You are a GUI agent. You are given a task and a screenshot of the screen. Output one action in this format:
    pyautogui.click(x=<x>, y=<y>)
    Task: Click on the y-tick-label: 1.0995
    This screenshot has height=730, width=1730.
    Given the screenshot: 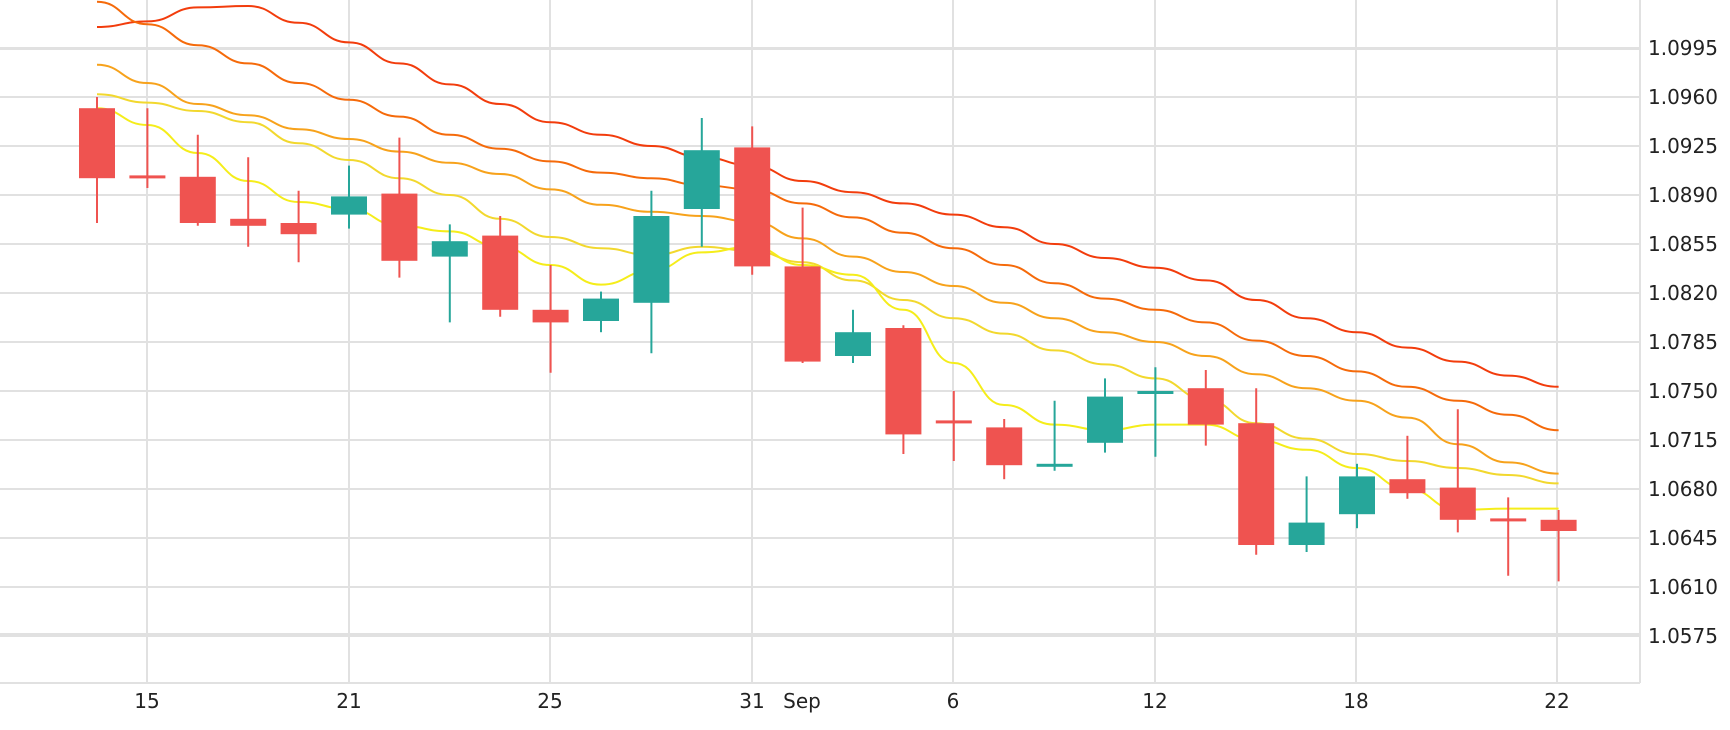 What is the action you would take?
    pyautogui.click(x=1683, y=48)
    